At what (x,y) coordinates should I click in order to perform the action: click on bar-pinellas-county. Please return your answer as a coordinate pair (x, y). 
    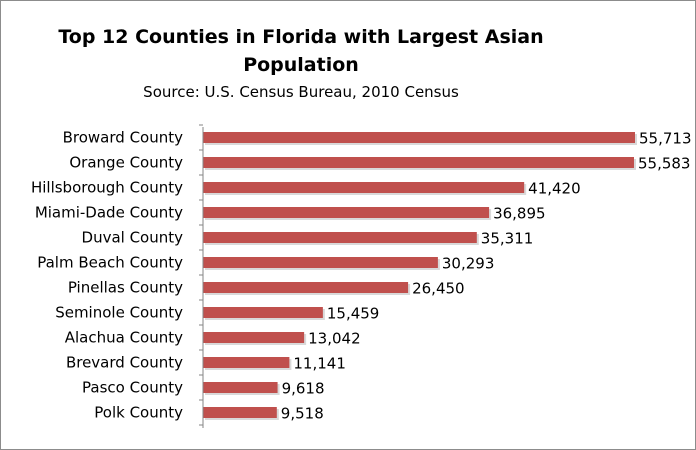
    Looking at the image, I should click on (306, 287).